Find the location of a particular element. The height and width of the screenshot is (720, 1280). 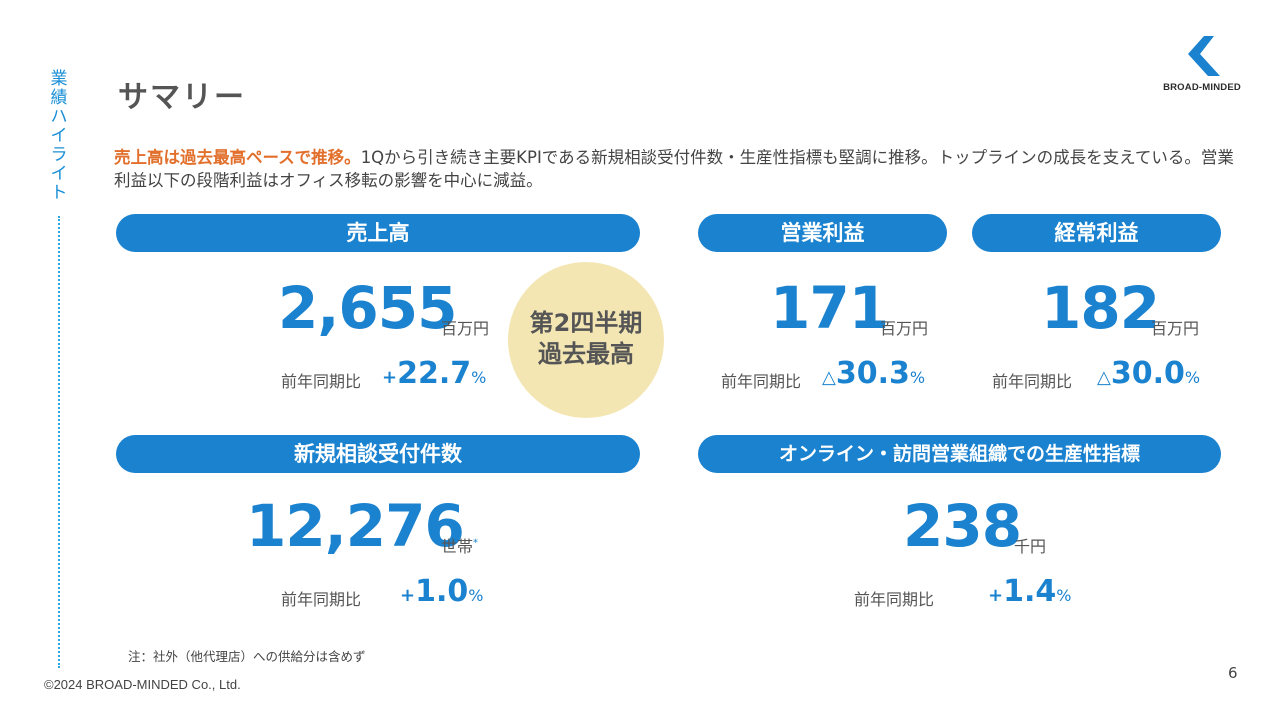

ordinary-profit-yoy-change: △30.0% is located at coordinates (1148, 373).